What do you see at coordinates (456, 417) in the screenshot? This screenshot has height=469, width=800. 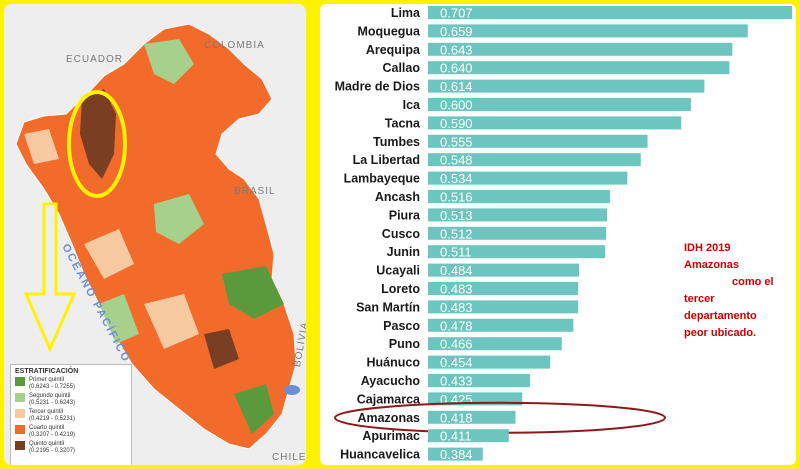 I see `value-label: 0.418` at bounding box center [456, 417].